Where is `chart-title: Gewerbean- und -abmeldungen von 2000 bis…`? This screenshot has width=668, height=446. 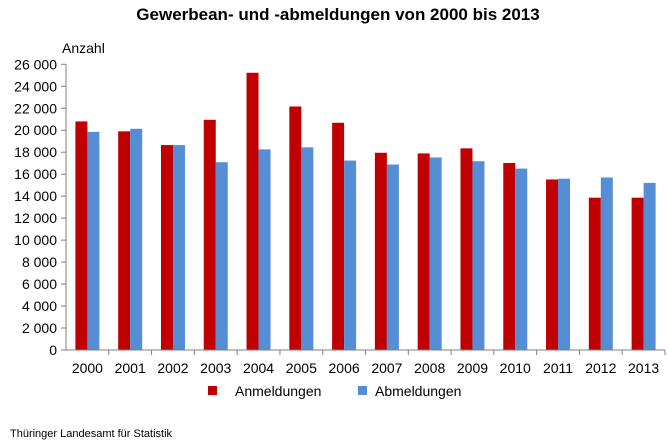 chart-title: Gewerbean- und -abmeldungen von 2000 bis… is located at coordinates (337, 14).